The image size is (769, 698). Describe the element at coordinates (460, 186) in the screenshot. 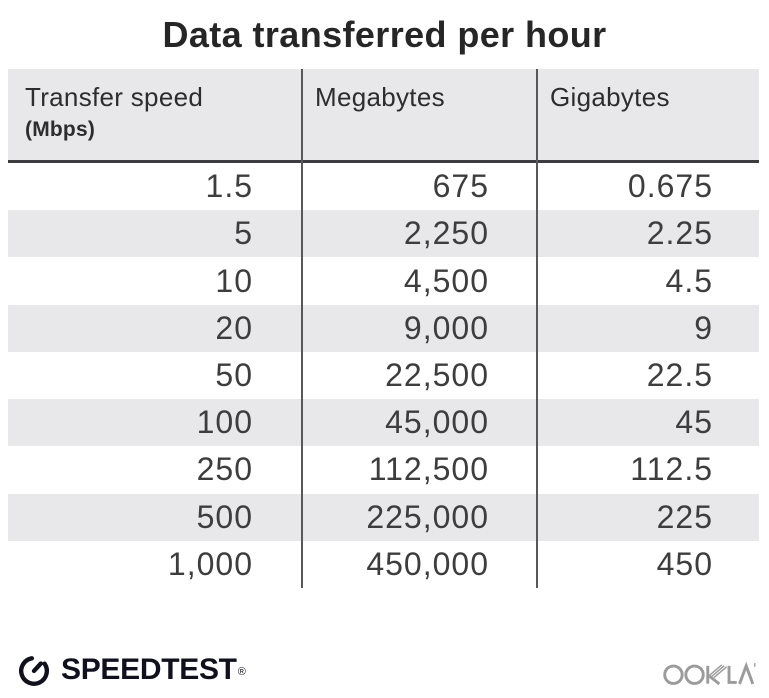

I see `cell-megabytes: 675` at that location.